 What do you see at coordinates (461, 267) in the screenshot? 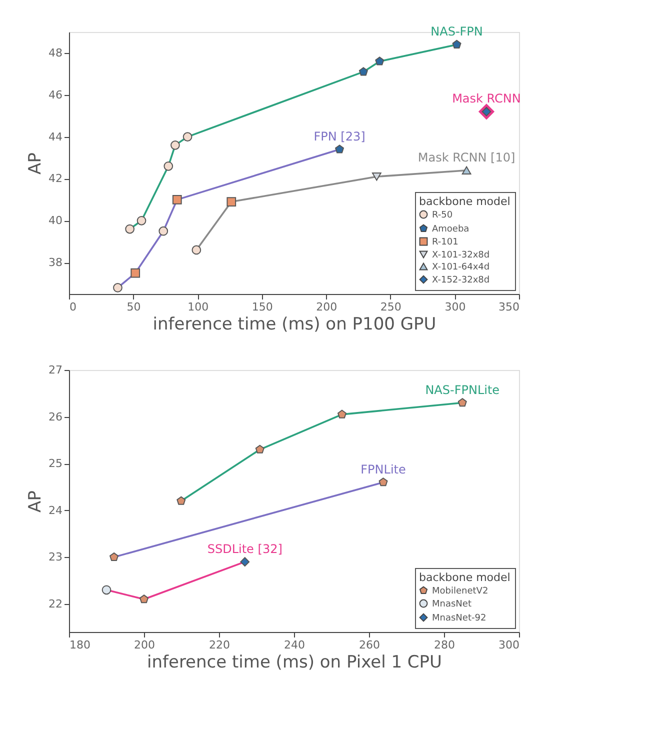
I see `legend-label: X-101-64x4d` at bounding box center [461, 267].